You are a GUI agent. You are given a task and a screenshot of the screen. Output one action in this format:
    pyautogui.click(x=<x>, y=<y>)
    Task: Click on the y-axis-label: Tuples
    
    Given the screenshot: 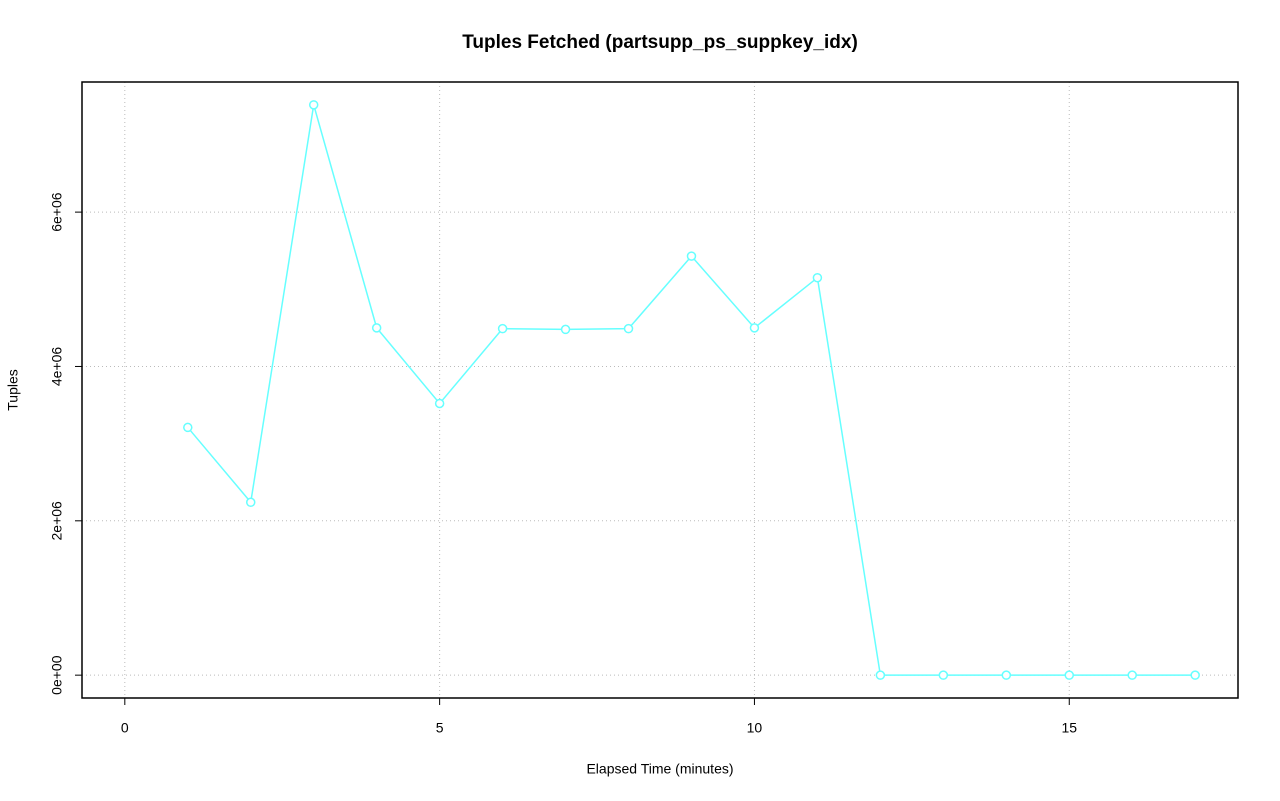 What is the action you would take?
    pyautogui.click(x=13, y=390)
    